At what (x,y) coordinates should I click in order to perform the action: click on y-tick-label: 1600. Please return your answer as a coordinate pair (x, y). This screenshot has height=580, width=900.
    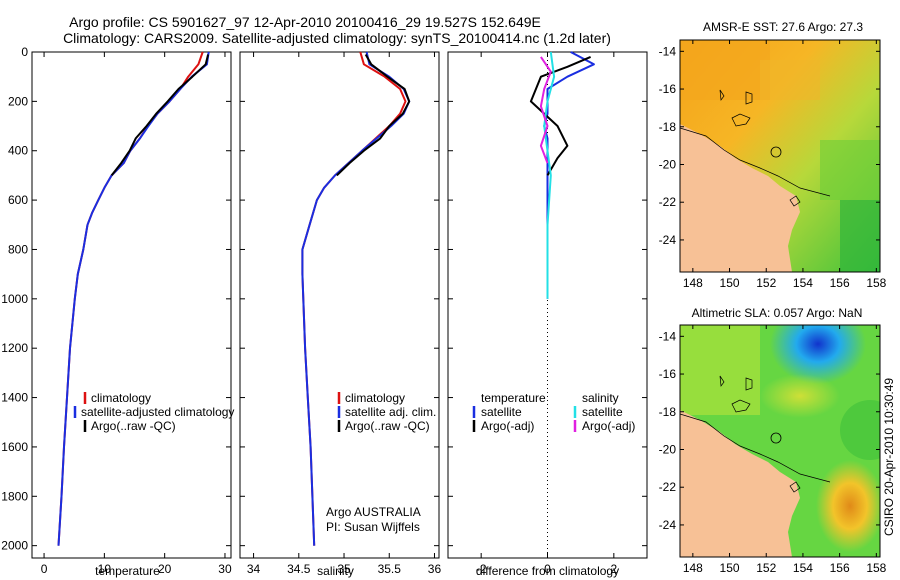
    Looking at the image, I should click on (14, 447).